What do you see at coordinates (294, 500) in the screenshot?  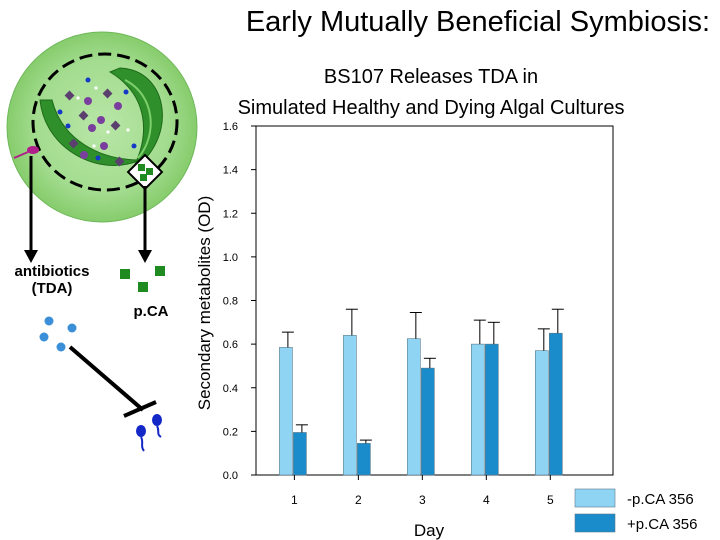 I see `x-tick-label: 1` at bounding box center [294, 500].